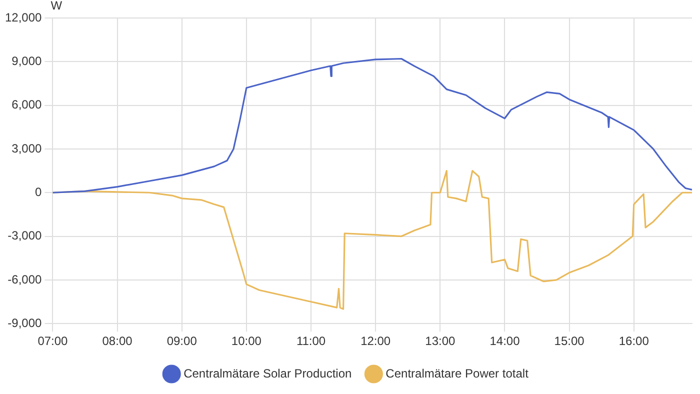  I want to click on y-tick-label: 3,000, so click(27, 148).